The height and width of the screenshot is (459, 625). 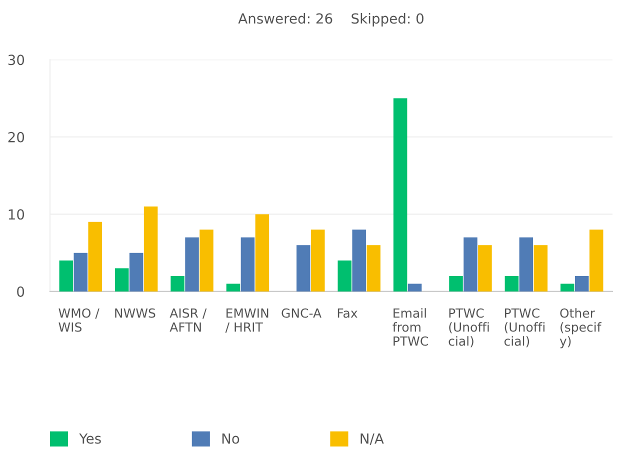 What do you see at coordinates (348, 313) in the screenshot?
I see `x-tick-label: Fax` at bounding box center [348, 313].